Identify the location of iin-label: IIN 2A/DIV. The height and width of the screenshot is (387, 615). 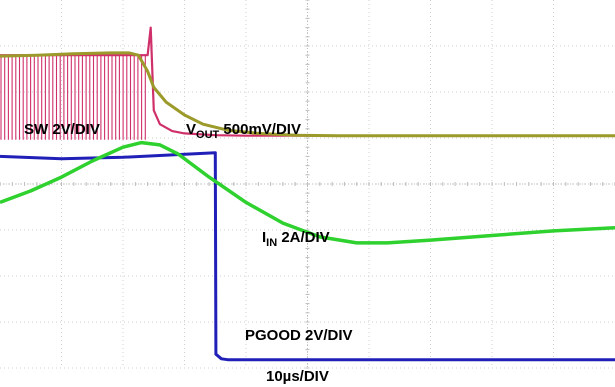
(296, 239).